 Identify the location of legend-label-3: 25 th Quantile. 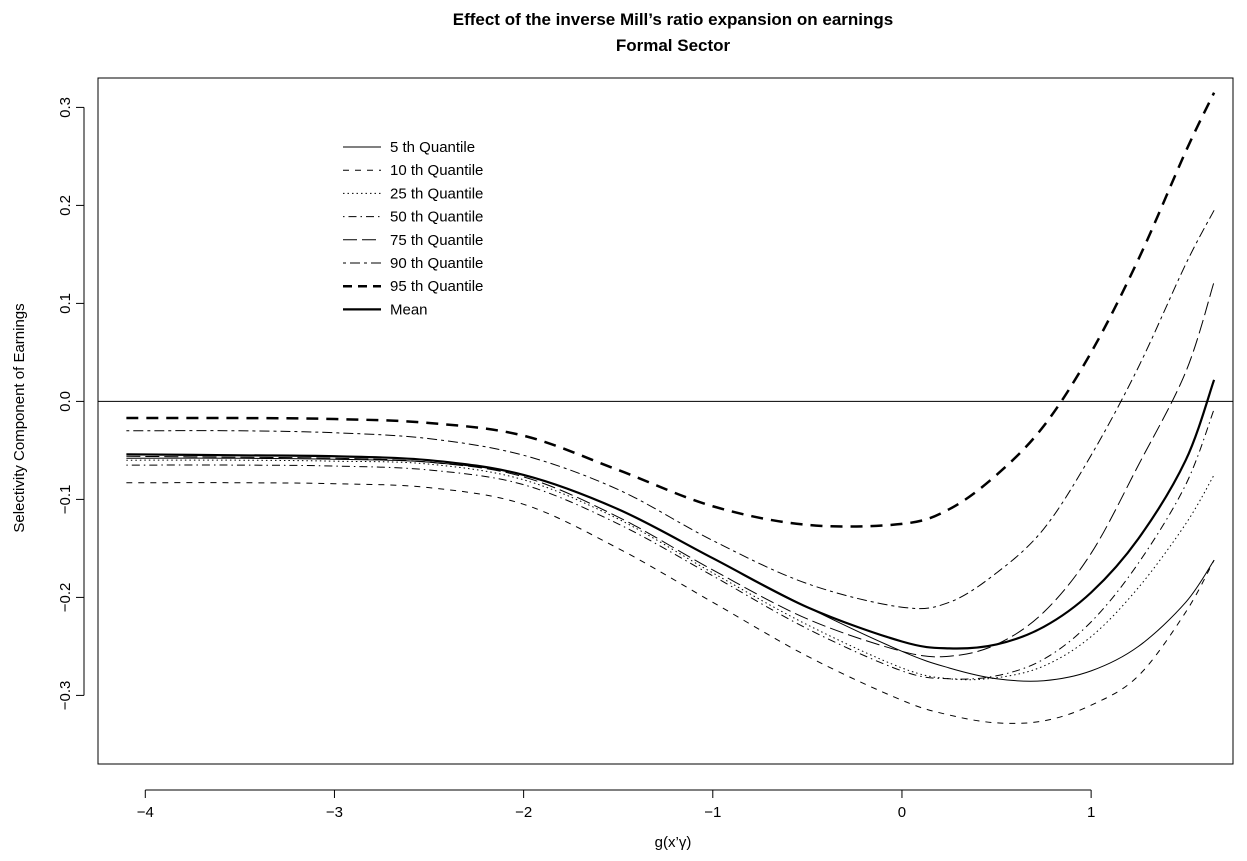
(436, 193).